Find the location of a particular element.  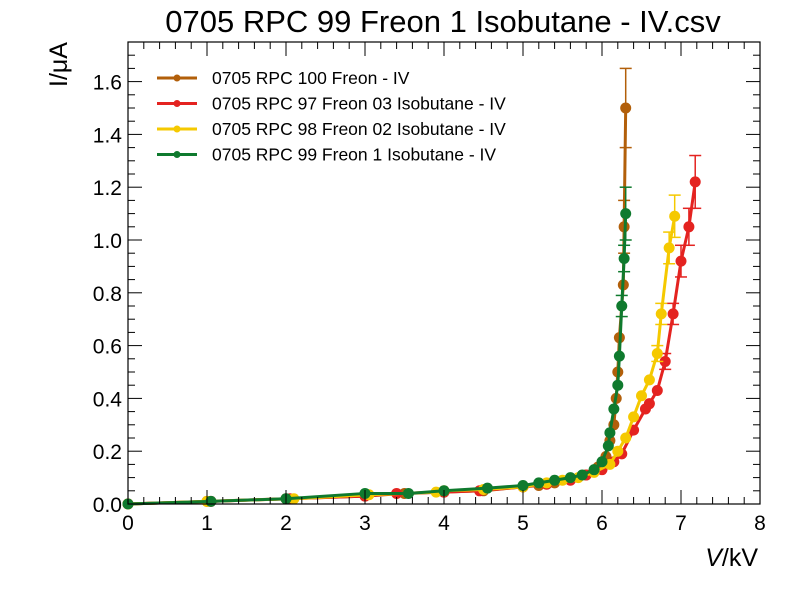

legend-label: 0705 RPC 100 Freon - IV is located at coordinates (311, 78).